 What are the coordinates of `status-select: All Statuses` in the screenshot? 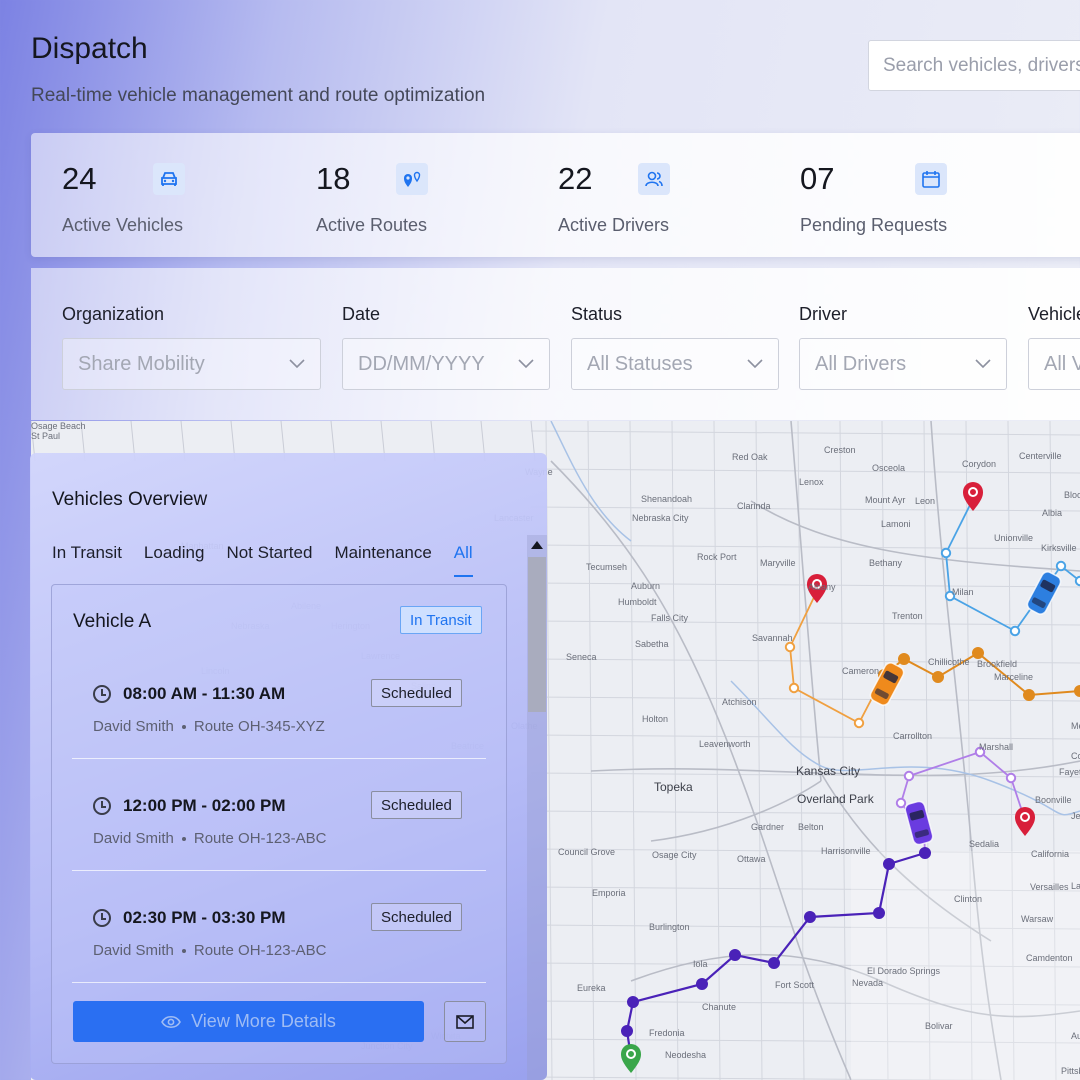 It's located at (675, 364).